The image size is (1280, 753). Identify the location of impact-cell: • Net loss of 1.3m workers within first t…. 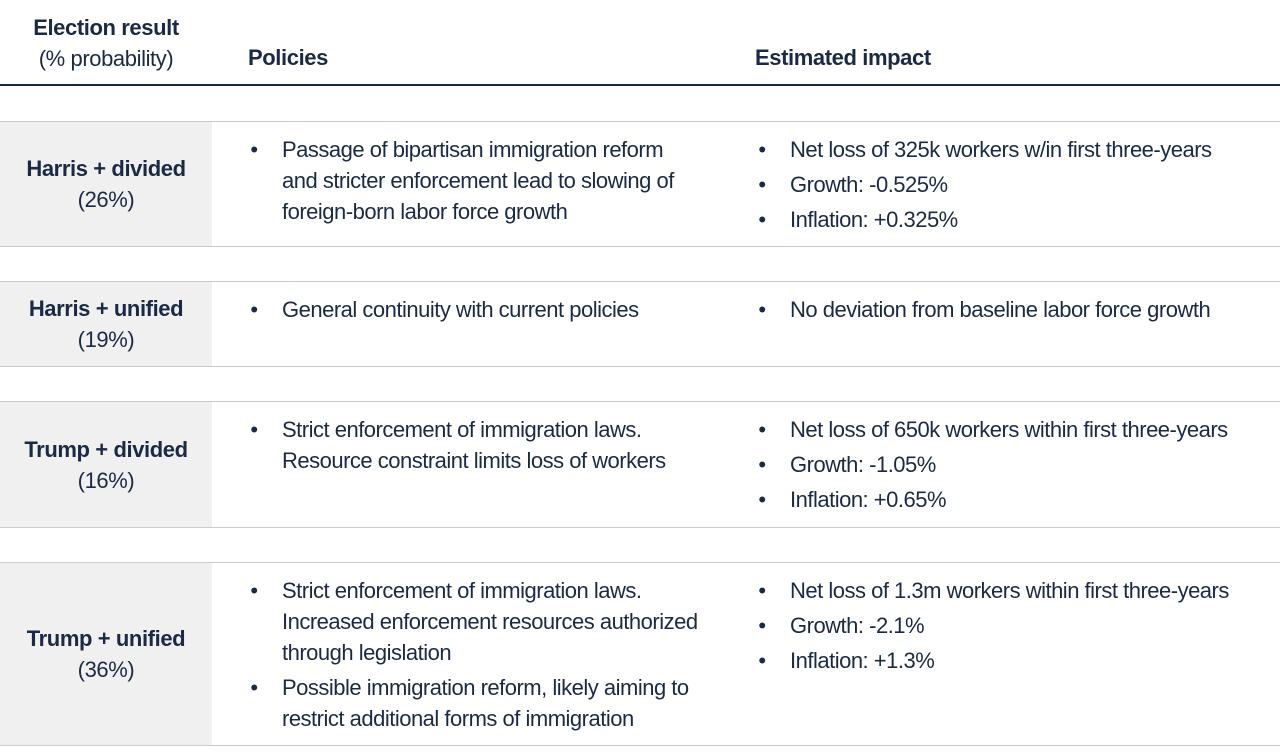
(1016, 627).